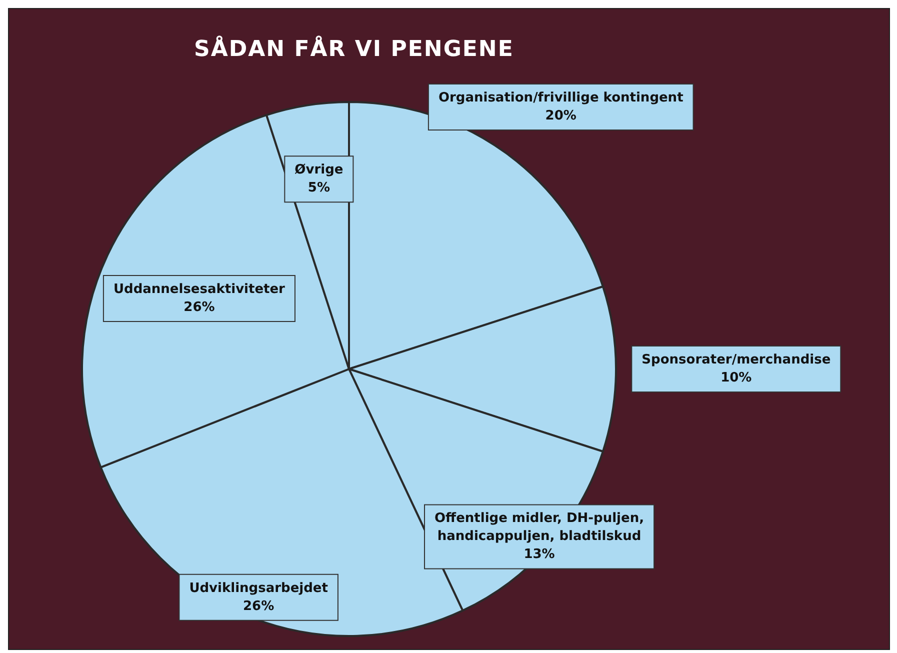  Describe the element at coordinates (354, 49) in the screenshot. I see `chart-title: SÅDAN FÅR VI PENGENE` at that location.